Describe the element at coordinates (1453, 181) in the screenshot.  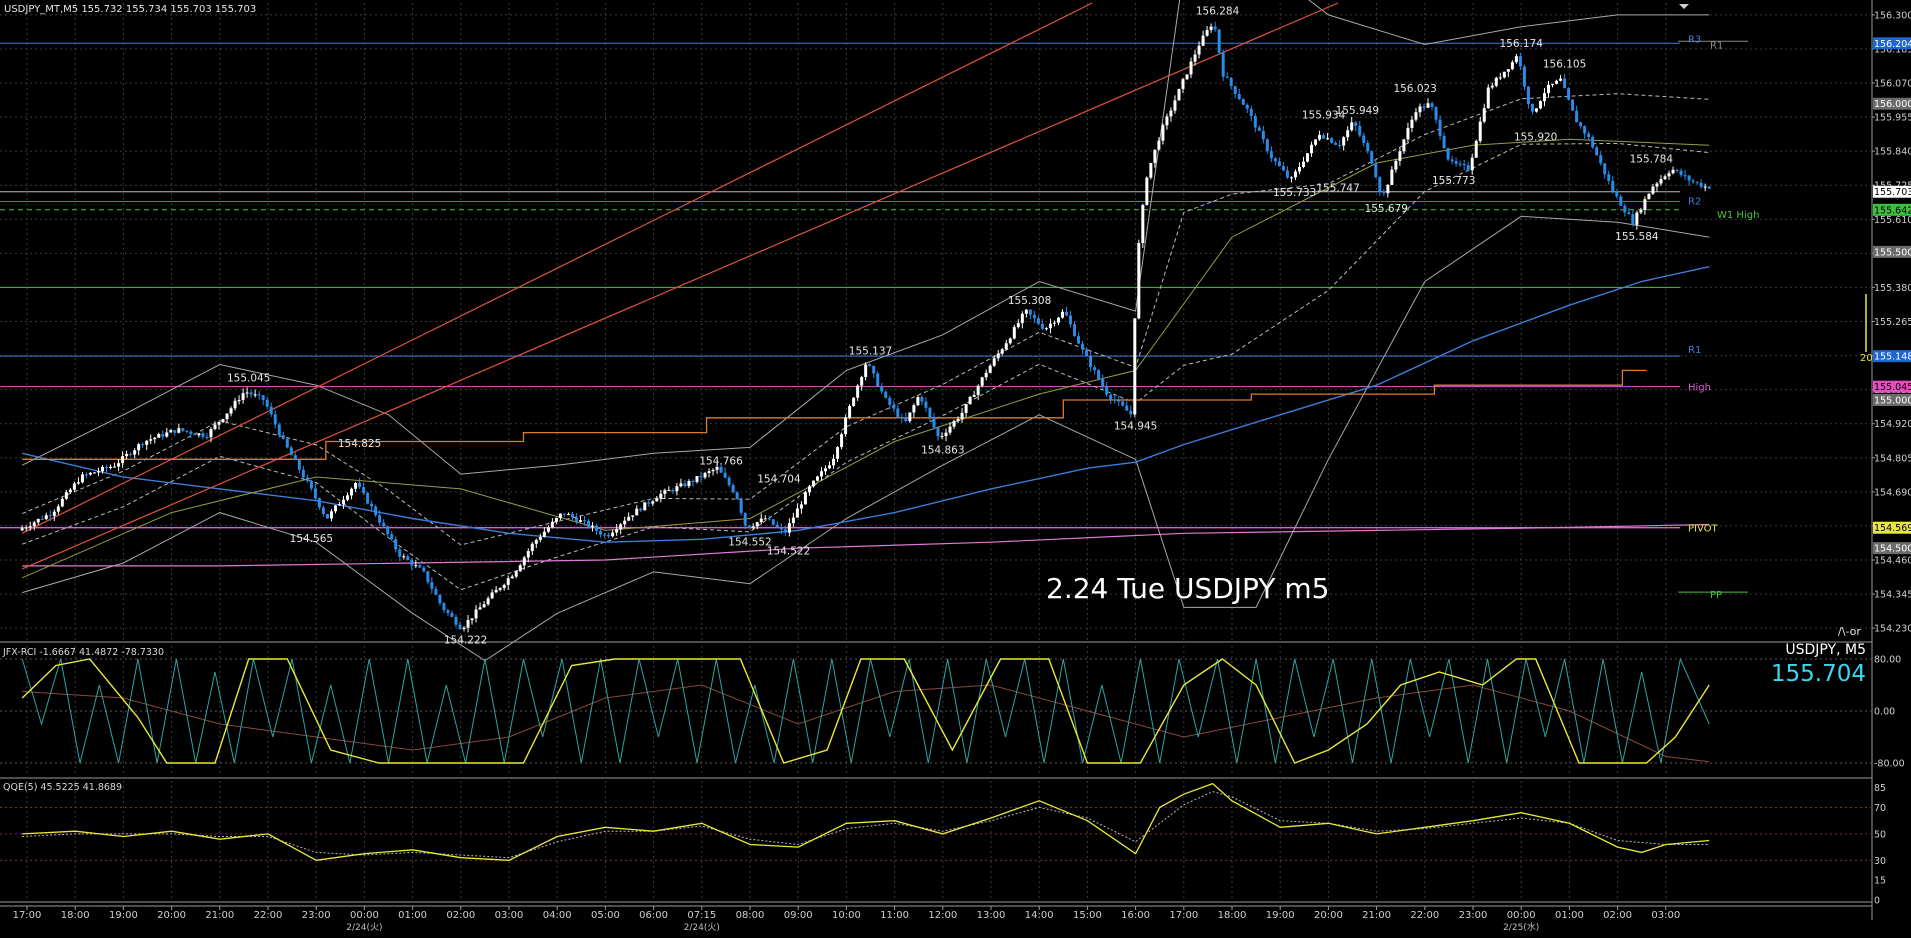
I see `price-annotation: 155.773` at that location.